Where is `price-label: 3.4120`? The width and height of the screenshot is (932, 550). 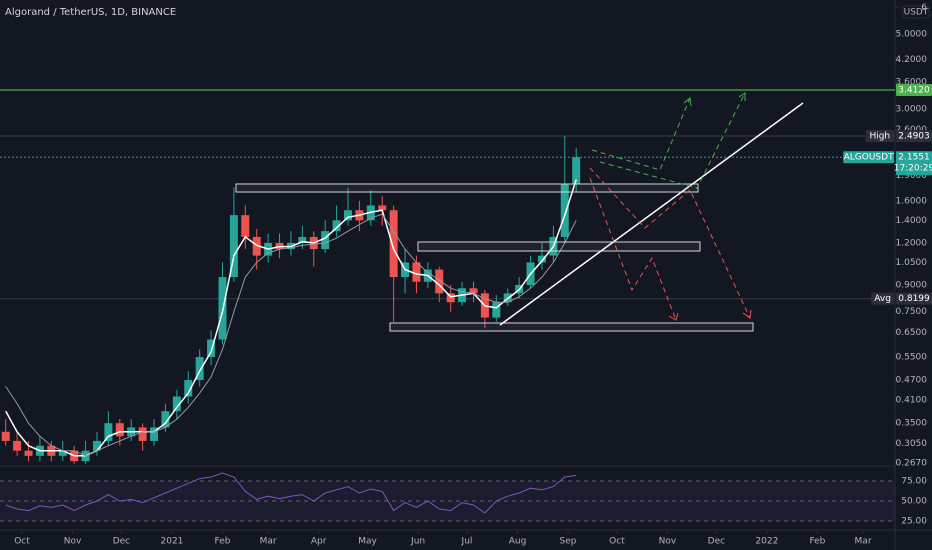 price-label: 3.4120 is located at coordinates (914, 90).